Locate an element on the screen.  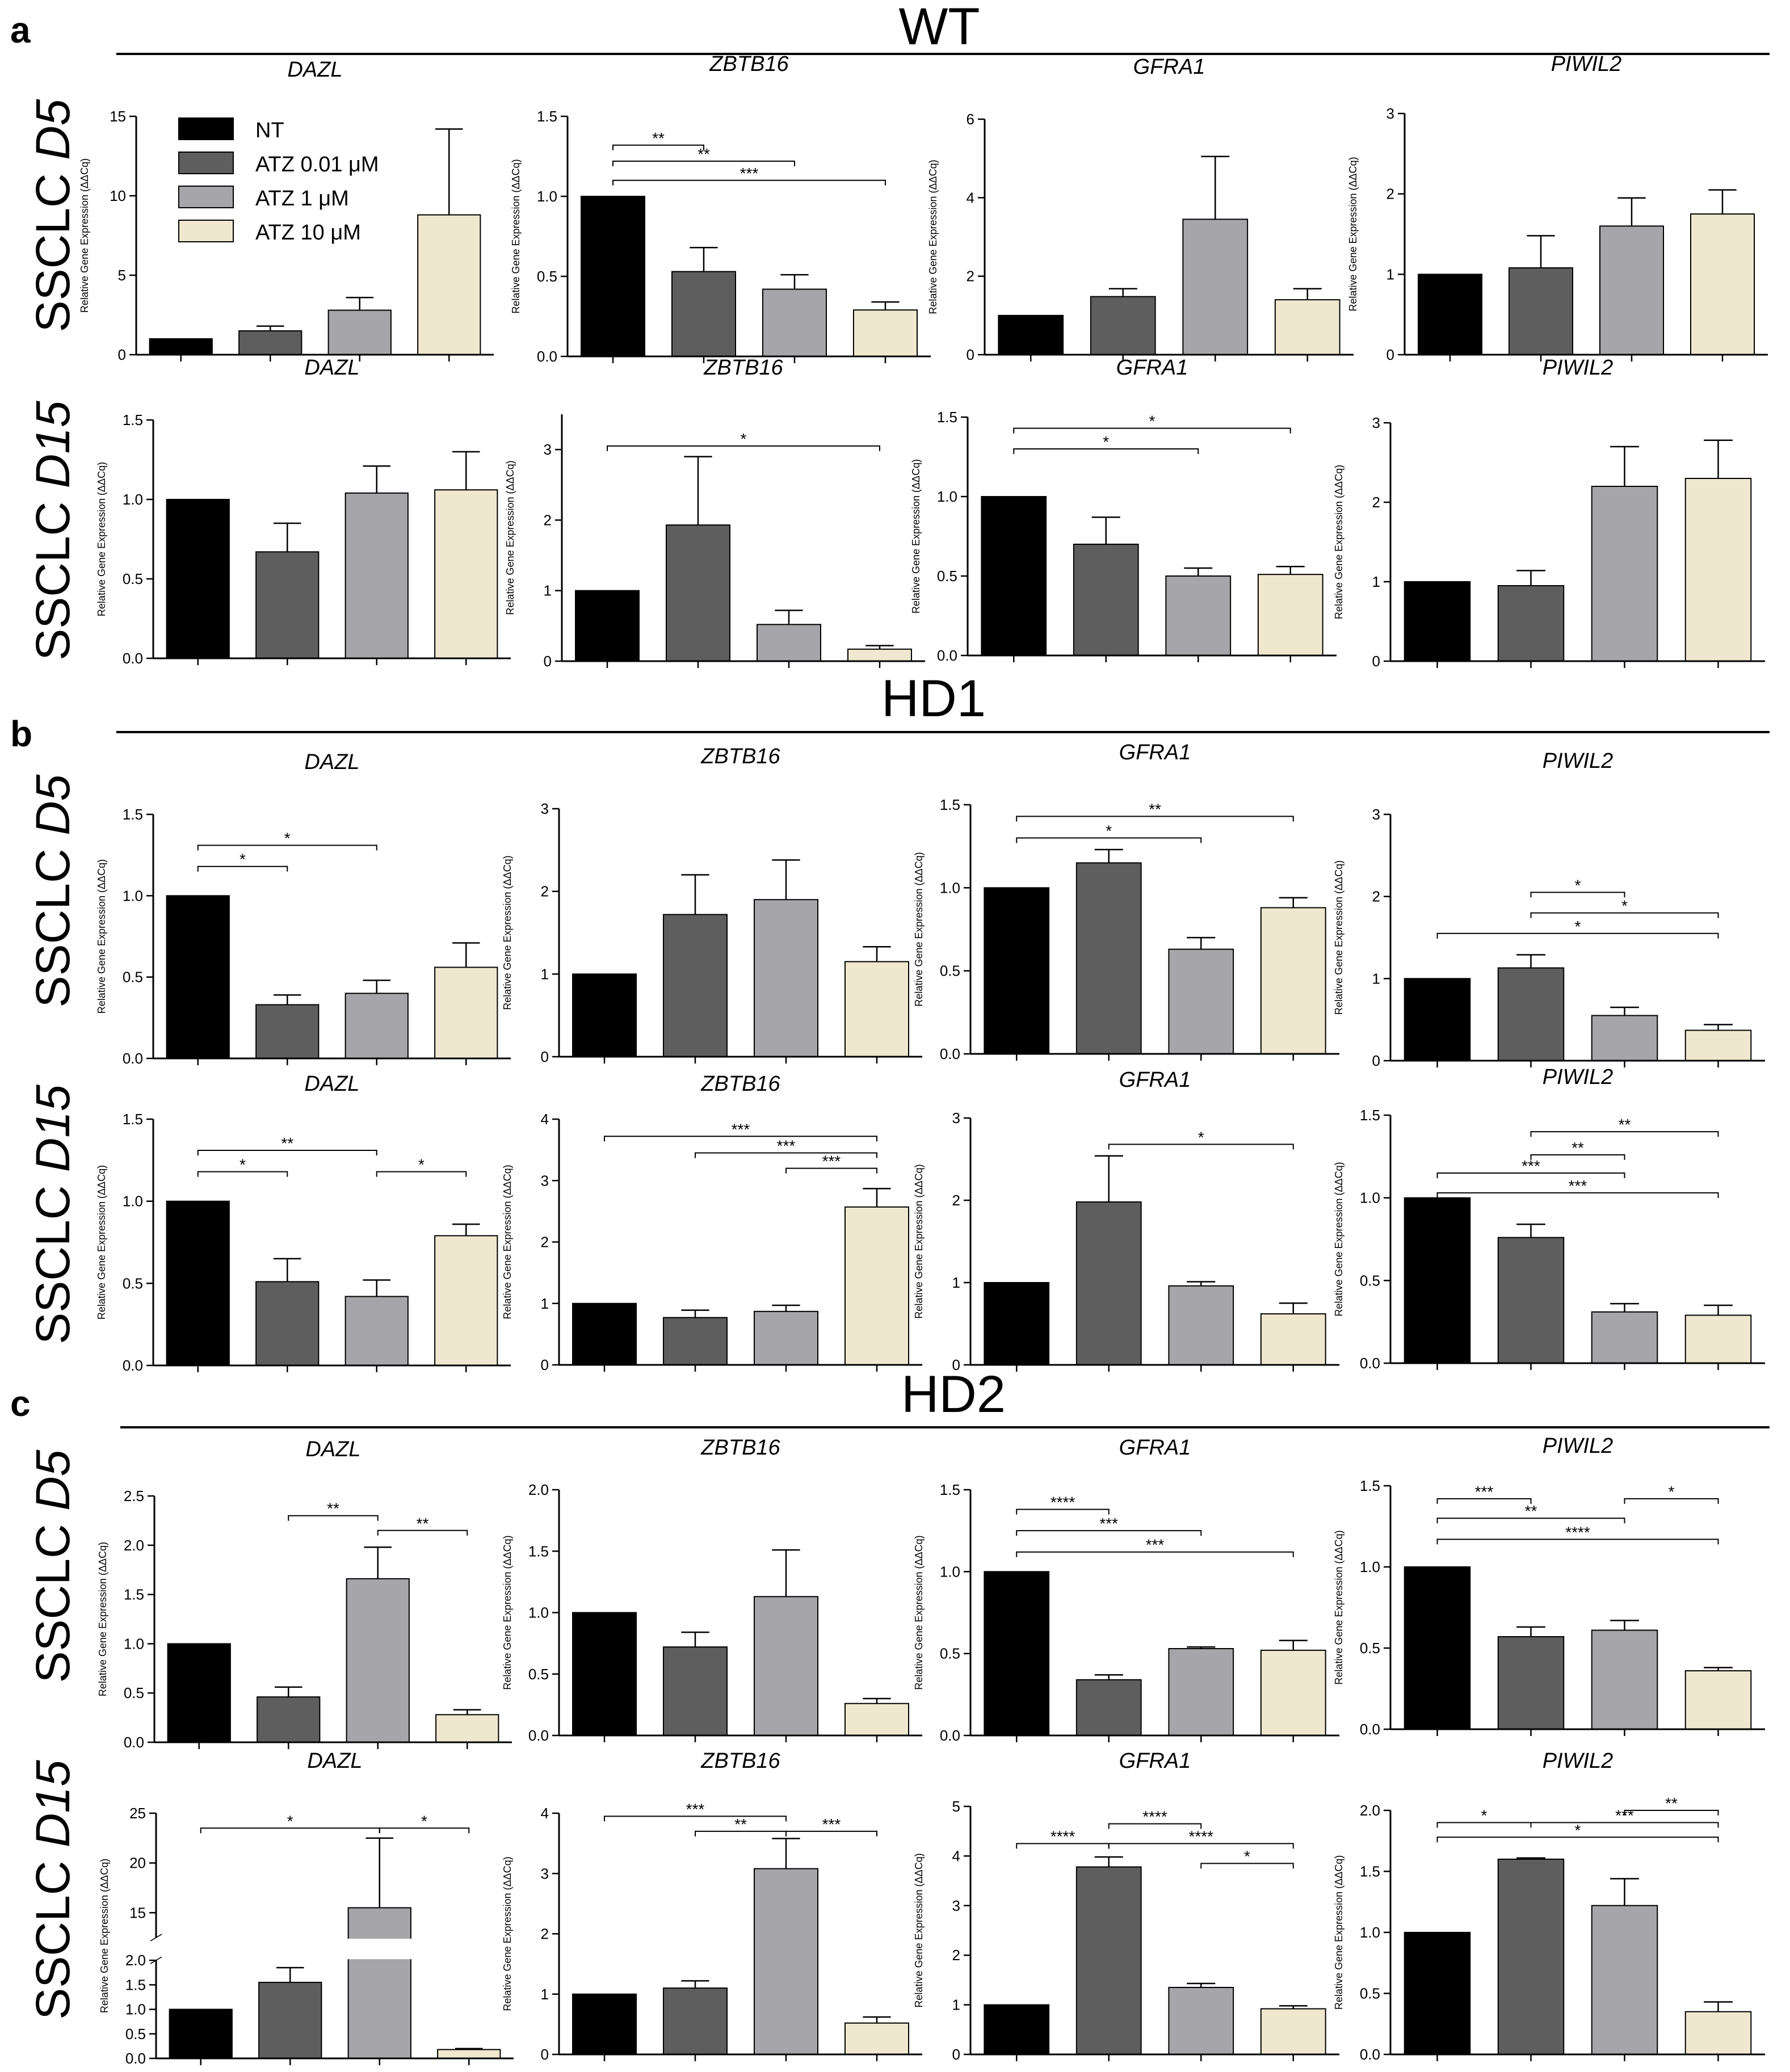
error-bar-hd2-d5-zbtb16-atz-10-m is located at coordinates (877, 1701).